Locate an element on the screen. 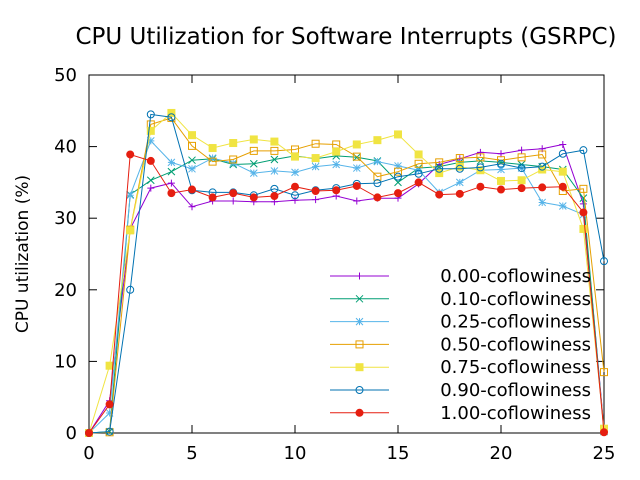  legend-entry: 0.10-coflowiness is located at coordinates (460, 299).